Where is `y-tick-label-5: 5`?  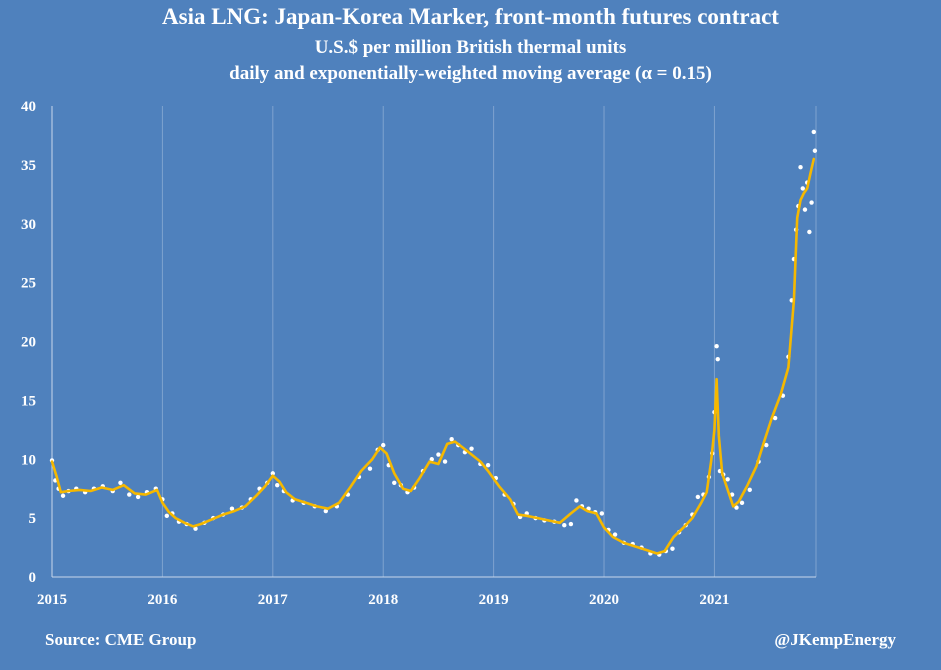
y-tick-label-5: 5 is located at coordinates (33, 519).